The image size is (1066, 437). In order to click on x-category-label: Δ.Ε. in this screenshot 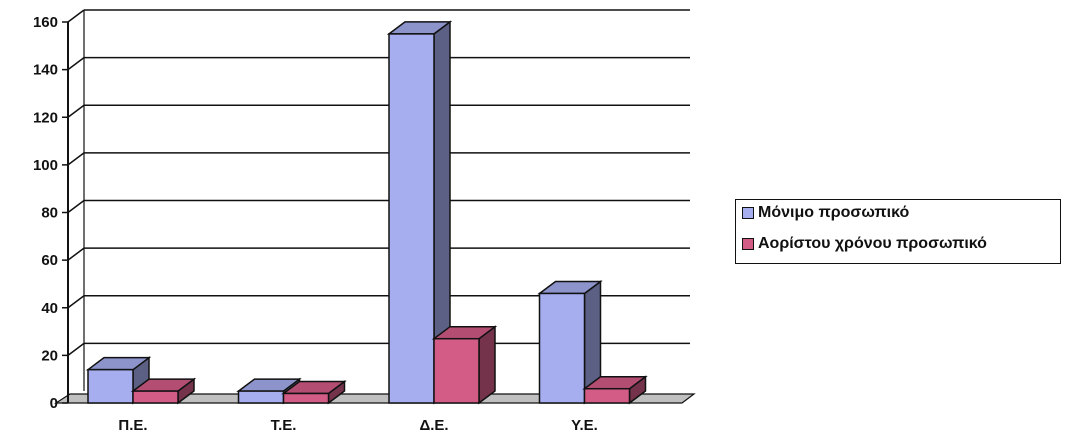, I will do `click(433, 425)`.